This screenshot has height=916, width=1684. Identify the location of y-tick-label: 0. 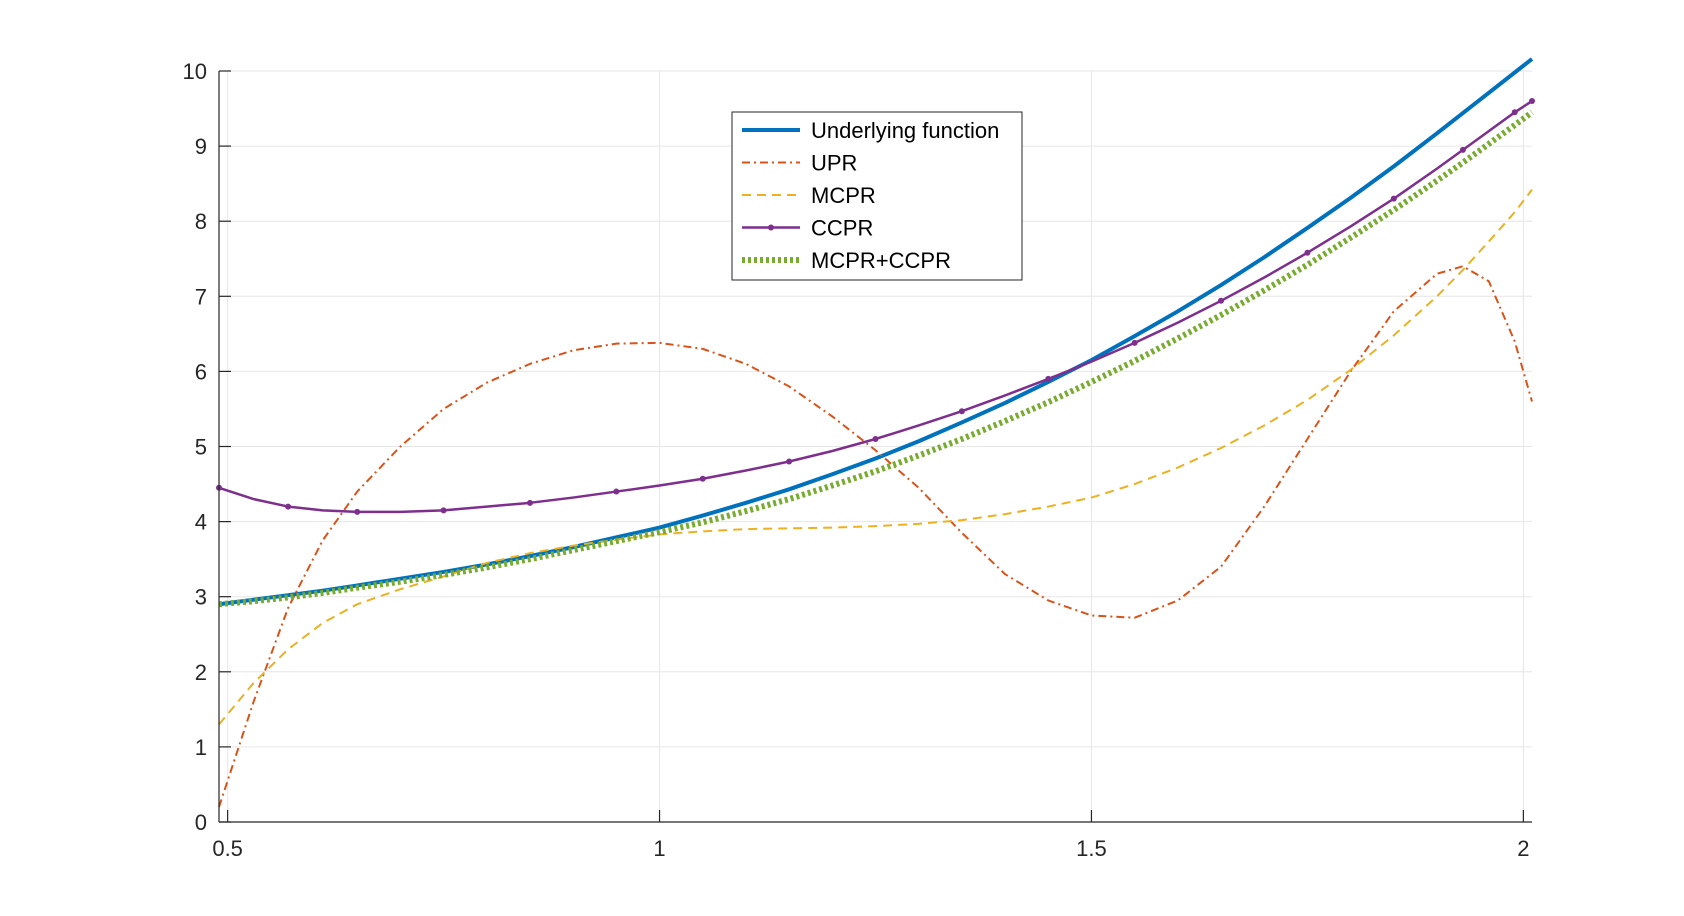
(201, 822).